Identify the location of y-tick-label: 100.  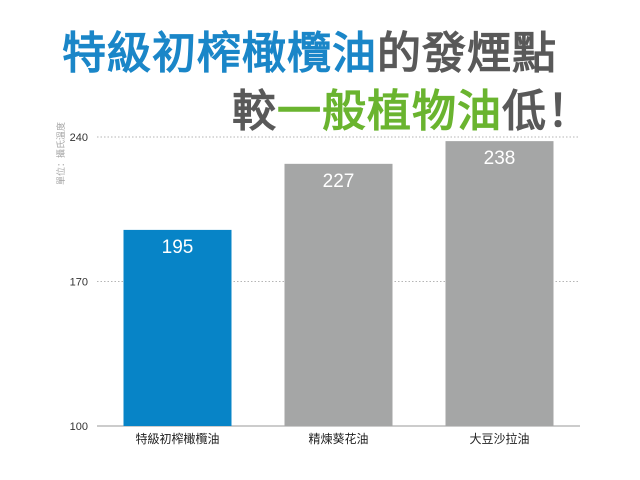
(79, 427).